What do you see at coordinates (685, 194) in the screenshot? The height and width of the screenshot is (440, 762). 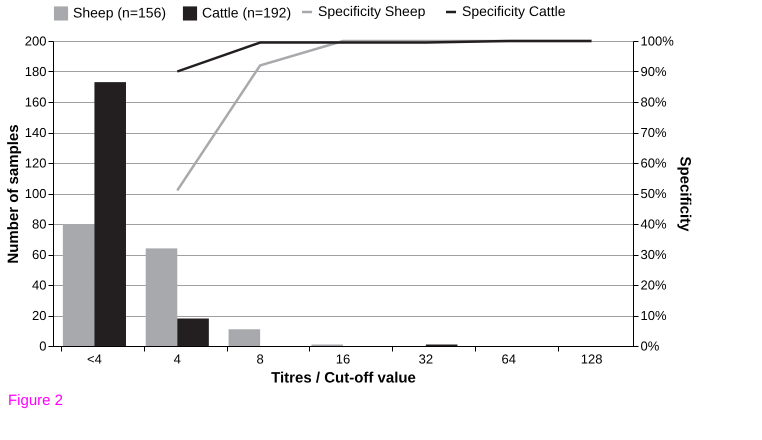 I see `y2-axis-title: Specificity` at bounding box center [685, 194].